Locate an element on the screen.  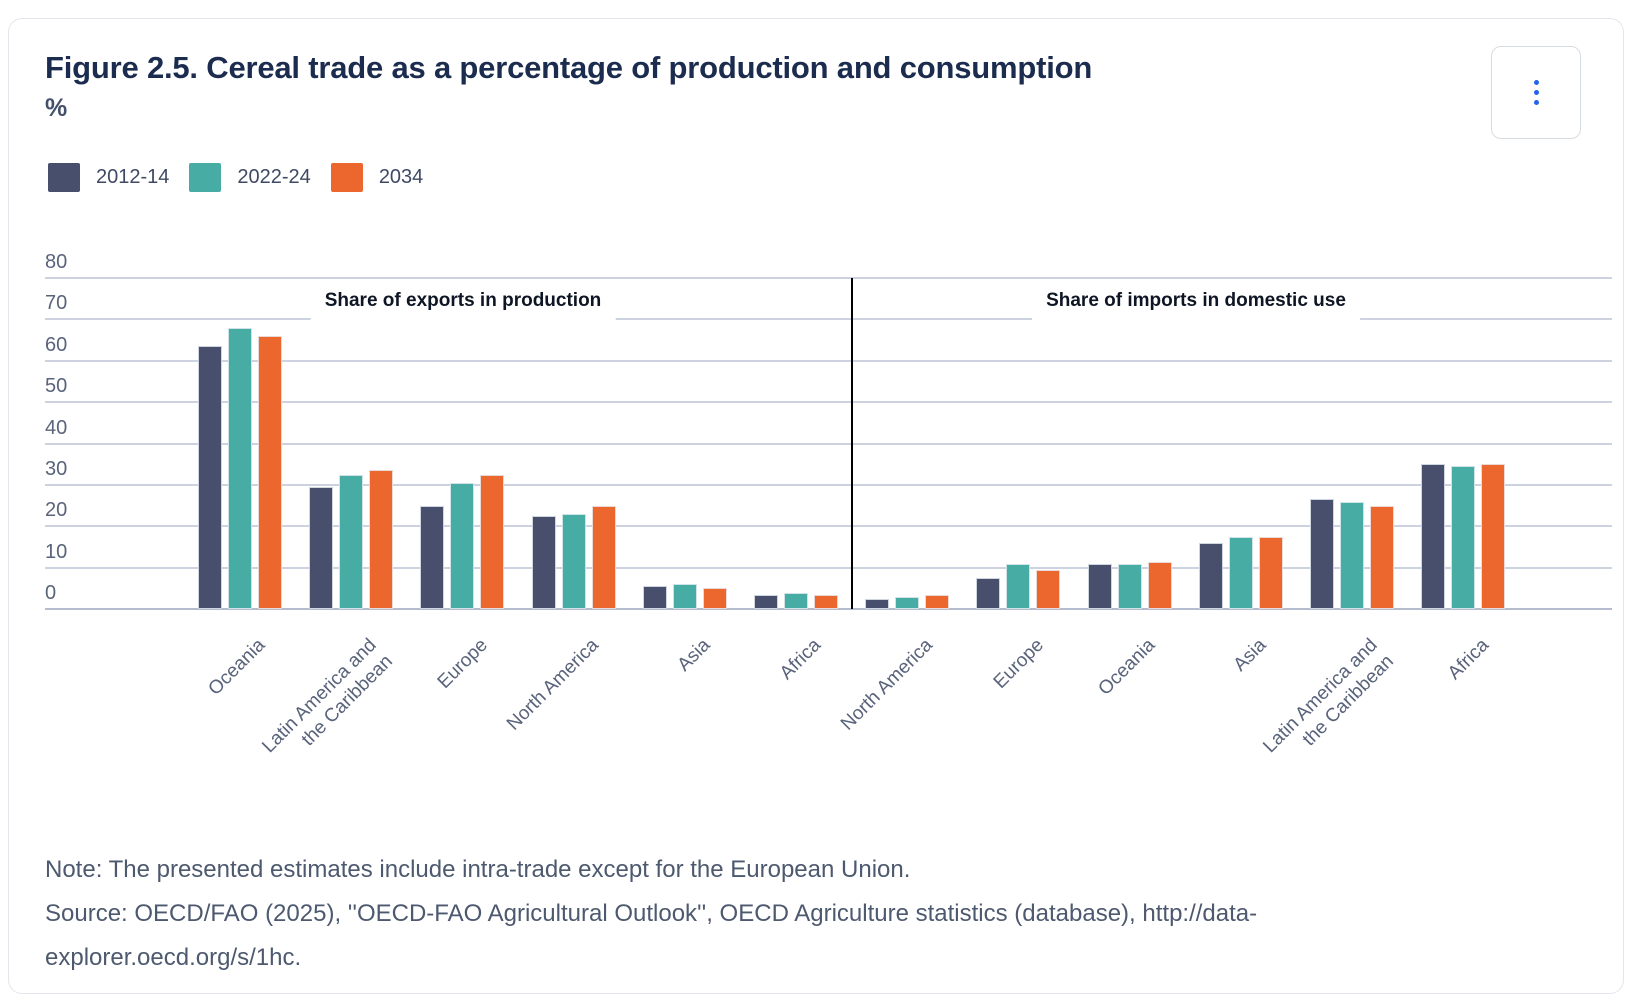
legend-item-2034: 2034 is located at coordinates (377, 177).